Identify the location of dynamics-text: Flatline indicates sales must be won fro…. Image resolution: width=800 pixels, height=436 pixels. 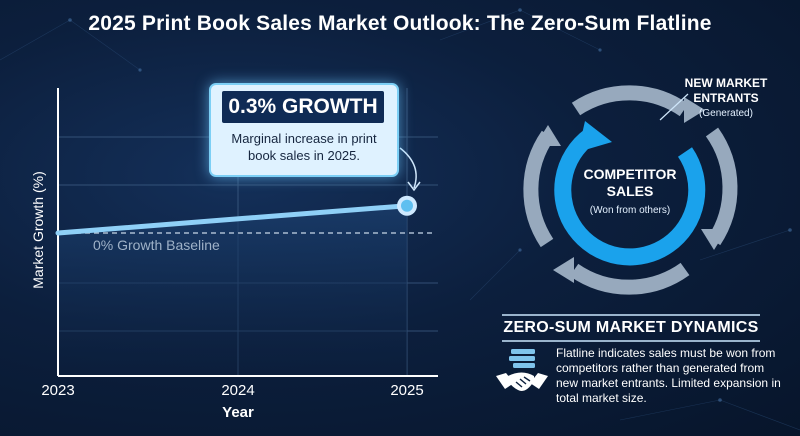
(668, 375).